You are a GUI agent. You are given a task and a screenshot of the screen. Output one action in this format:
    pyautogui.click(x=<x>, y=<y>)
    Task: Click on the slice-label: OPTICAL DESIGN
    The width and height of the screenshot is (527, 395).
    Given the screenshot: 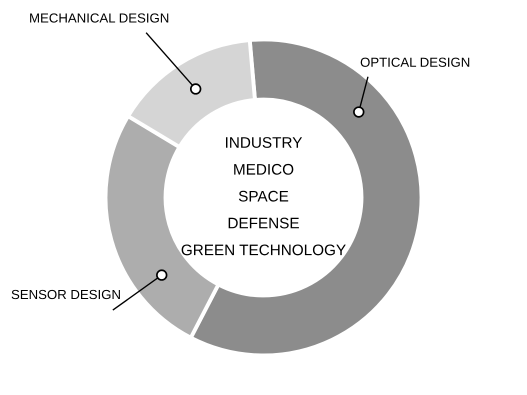 What is the action you would take?
    pyautogui.click(x=415, y=62)
    